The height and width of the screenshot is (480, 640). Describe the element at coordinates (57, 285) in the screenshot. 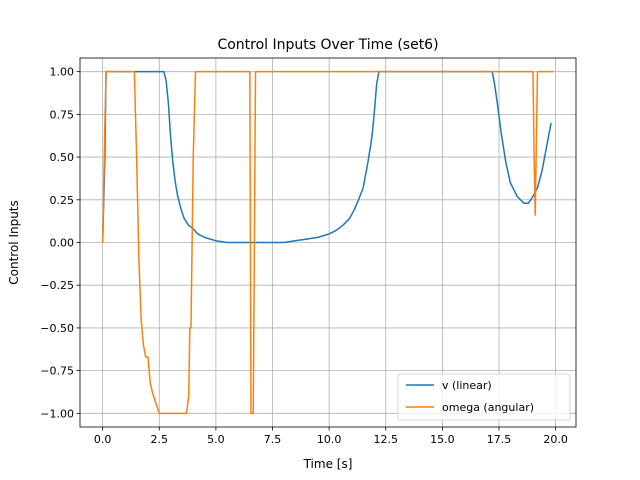

I see `y-tick-label: −0.25` at that location.